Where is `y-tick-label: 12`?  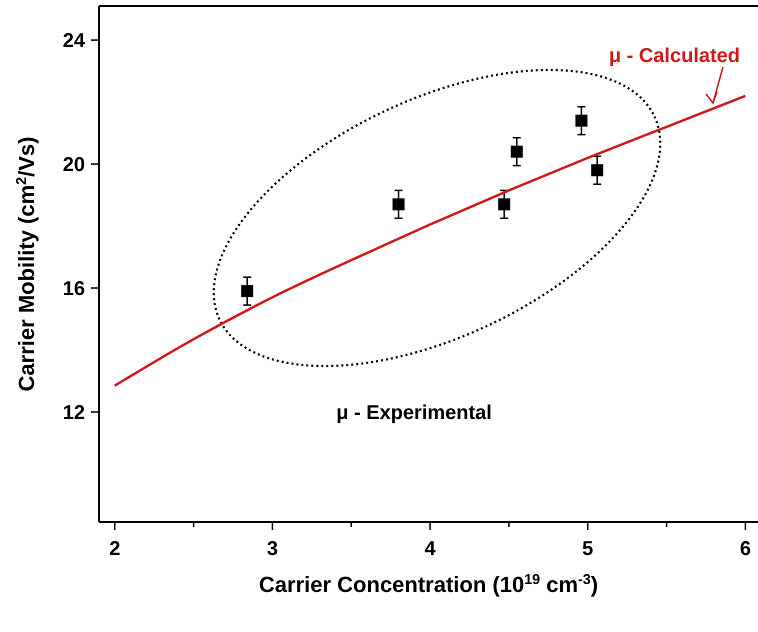 y-tick-label: 12 is located at coordinates (73, 413).